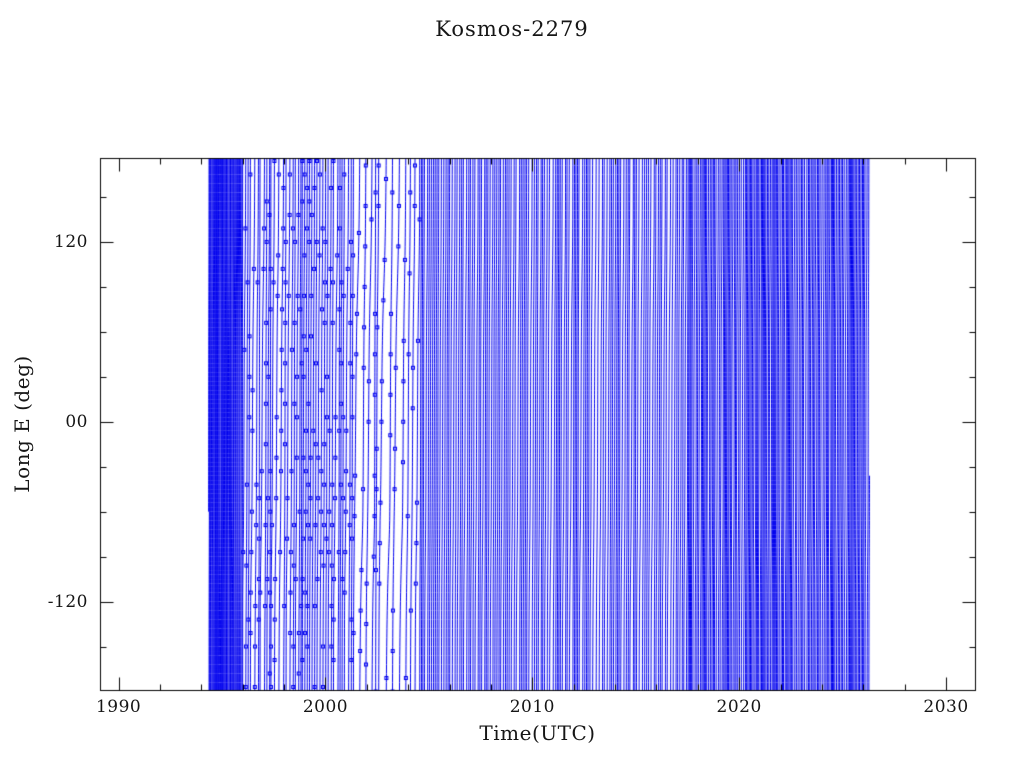 Image resolution: width=1024 pixels, height=768 pixels. I want to click on x-tick-label: 1990, so click(118, 707).